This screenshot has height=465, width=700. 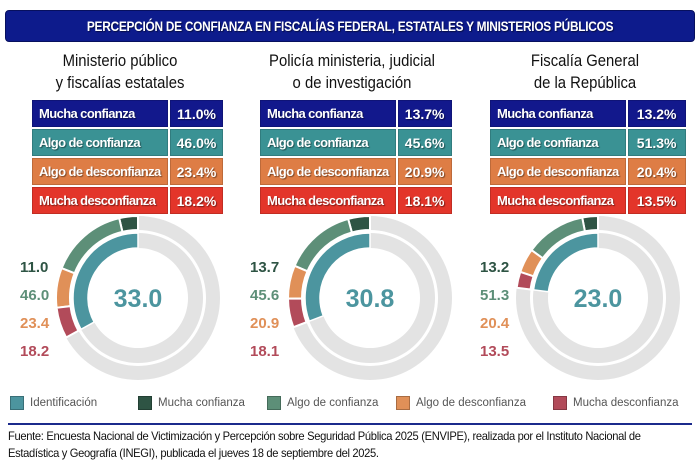 I want to click on label-mucha-desconfianza: 13.5, so click(x=495, y=351).